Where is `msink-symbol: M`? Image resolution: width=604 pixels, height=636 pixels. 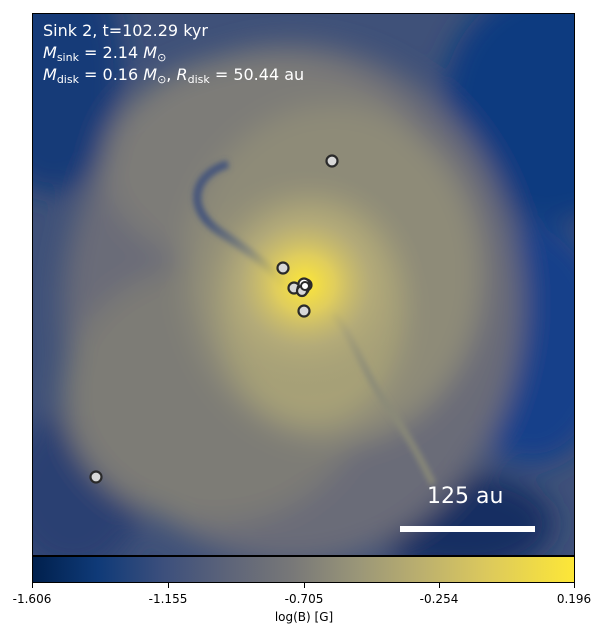
msink-symbol: M is located at coordinates (50, 52).